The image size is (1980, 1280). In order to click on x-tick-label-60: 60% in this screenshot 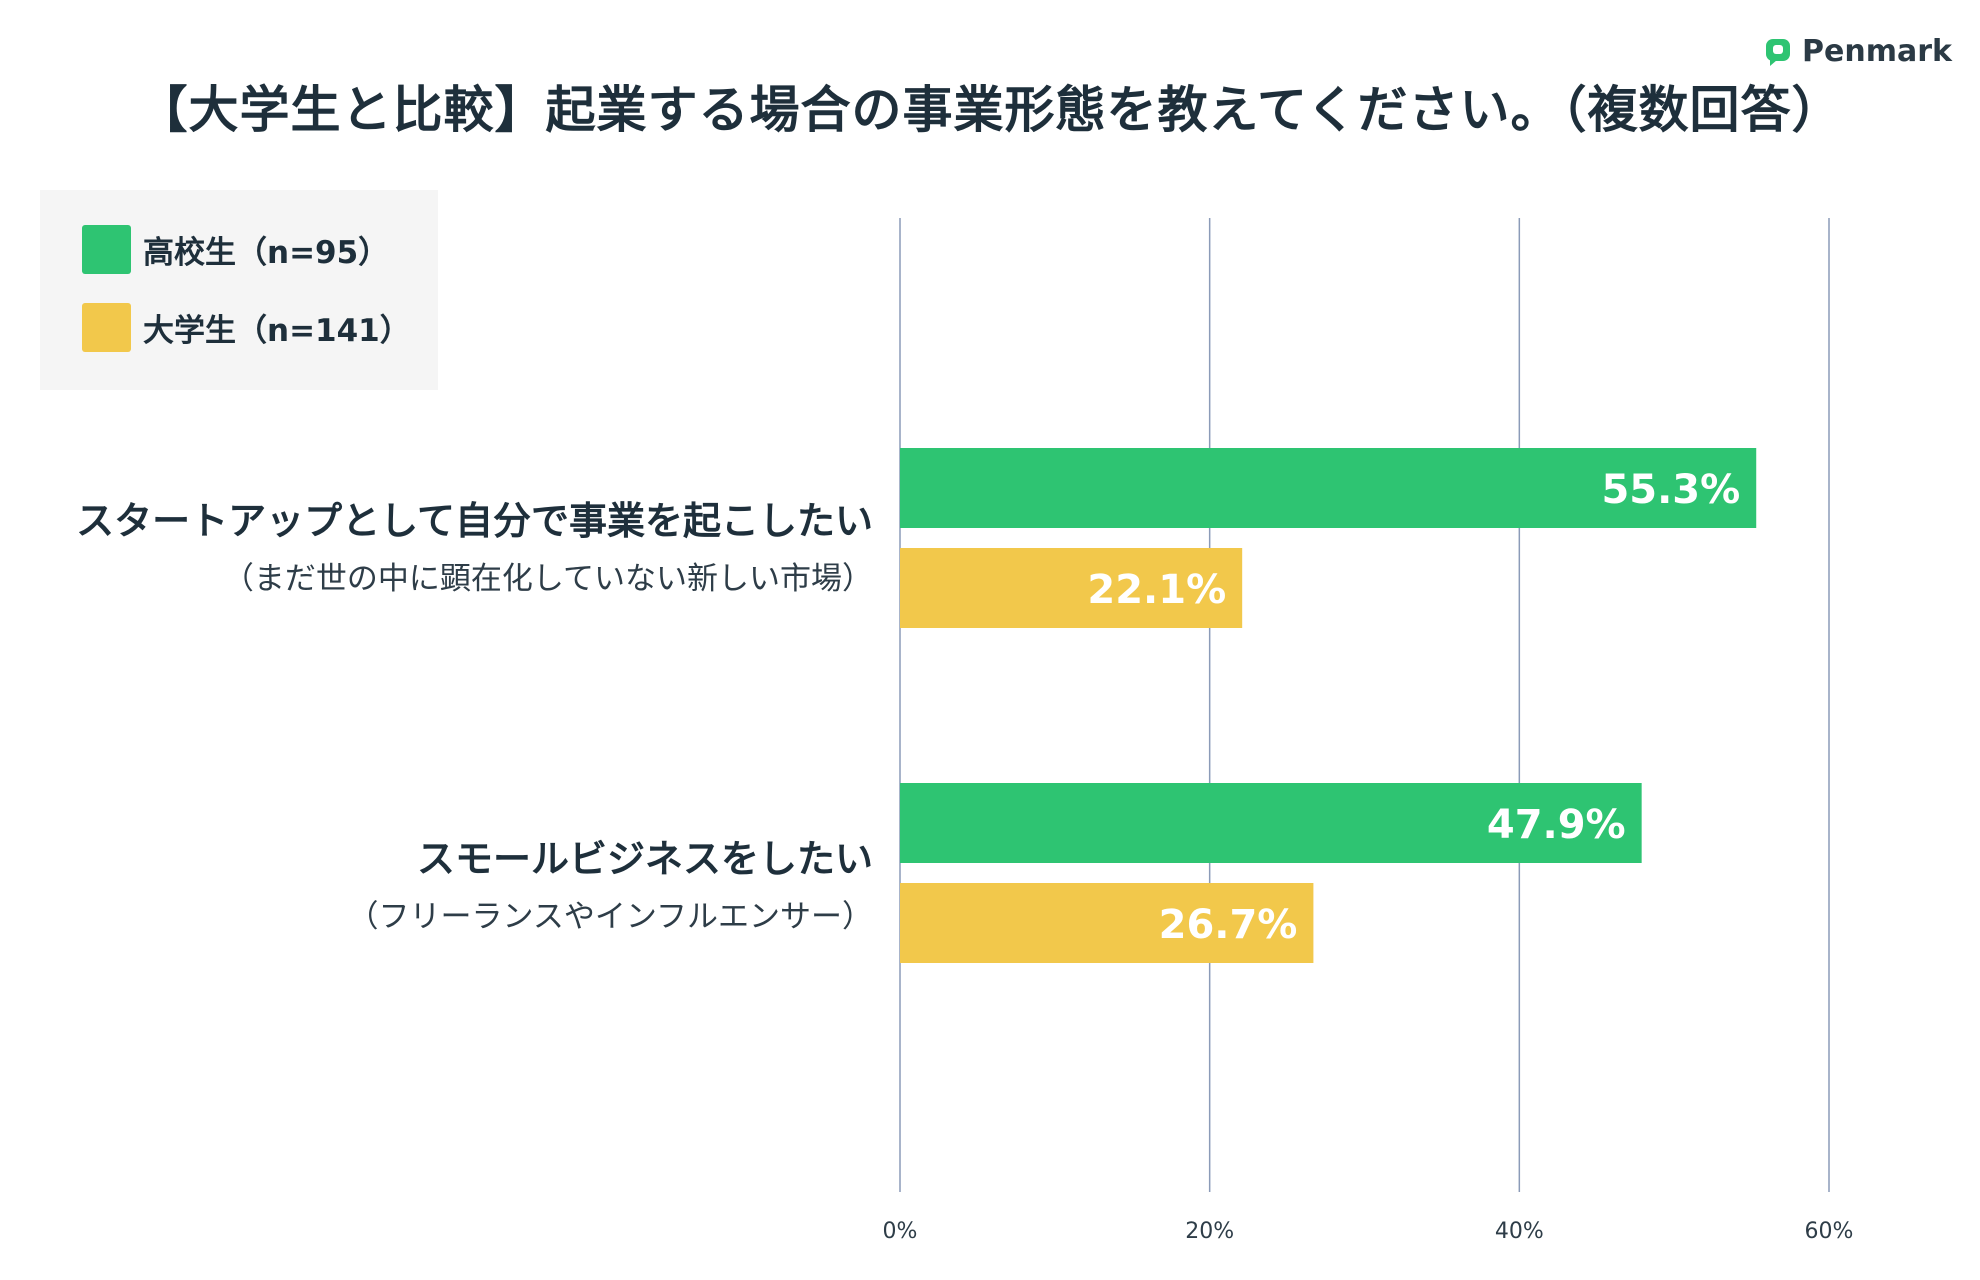, I will do `click(1829, 1231)`.